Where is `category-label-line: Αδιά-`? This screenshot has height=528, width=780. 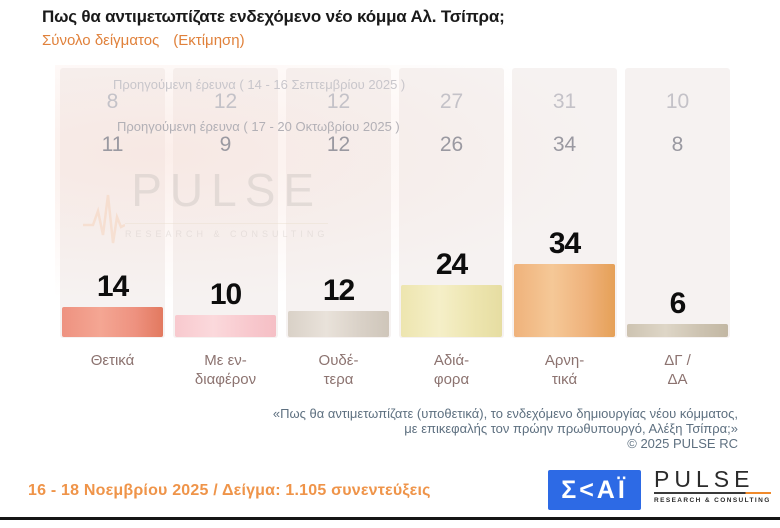
category-label-line: Αδιά- is located at coordinates (451, 360).